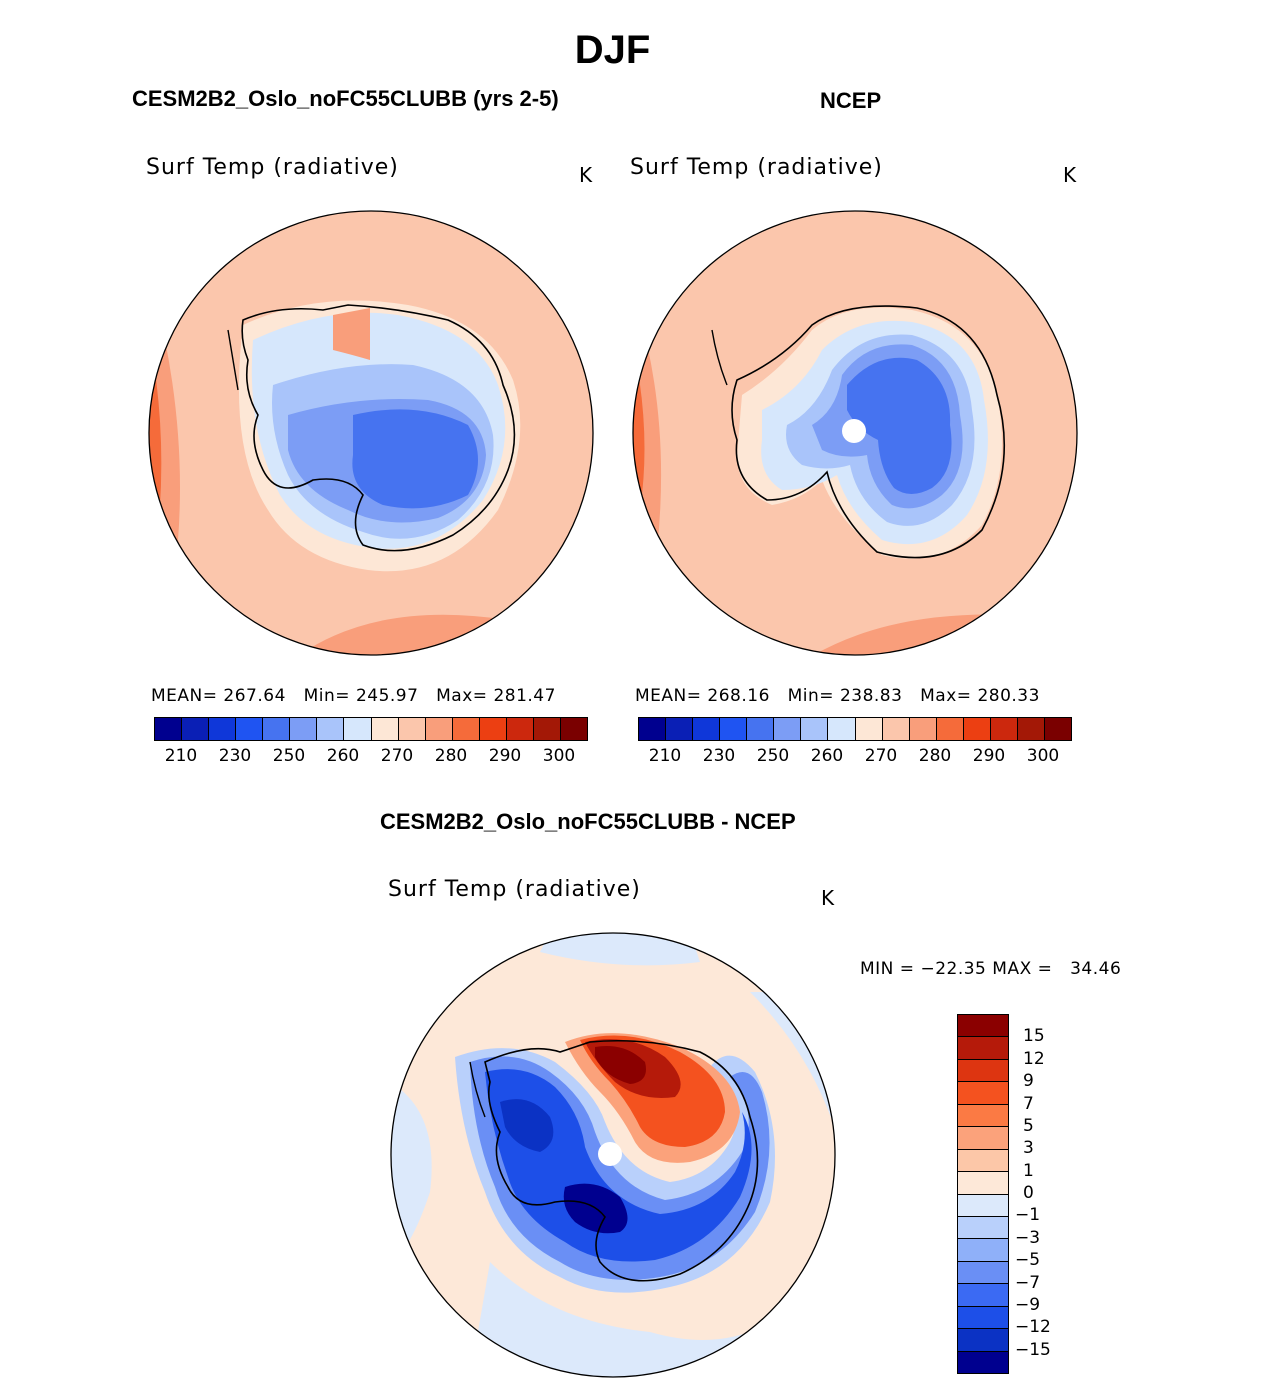 Image resolution: width=1285 pixels, height=1383 pixels. I want to click on diff-colorbar-ticks: 15 12 9 7 5 3 1 0 −1 −3 −5 −7 −9 −12 −15, so click(1045, 1193).